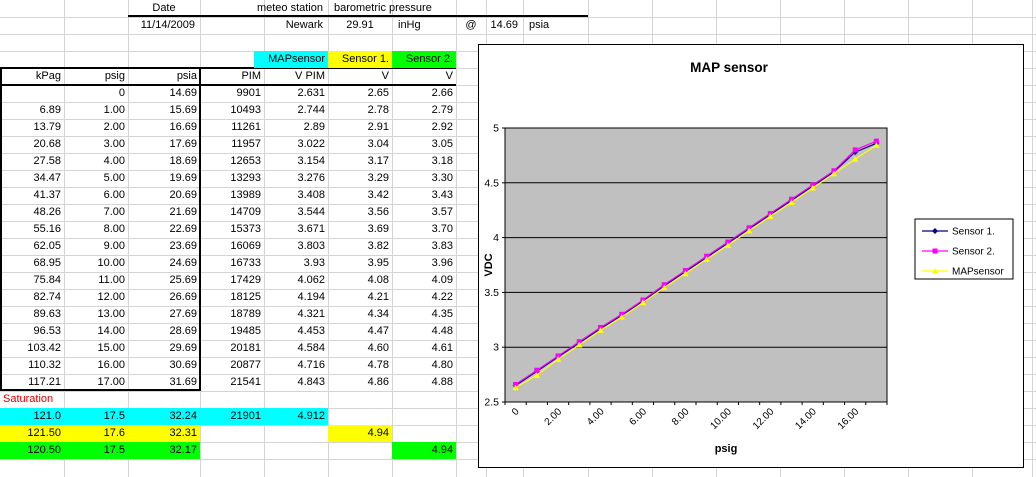 This screenshot has height=477, width=1036. Describe the element at coordinates (183, 178) in the screenshot. I see `table-cell: 19.69` at that location.